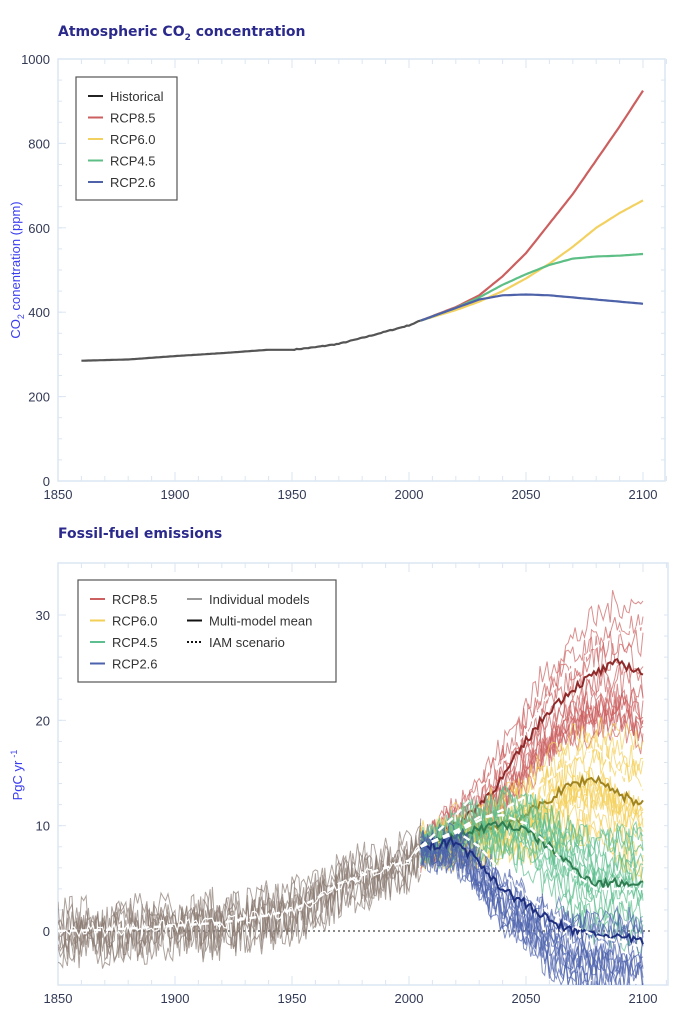  I want to click on y-axis-label: PgC yr-1, so click(17, 775).